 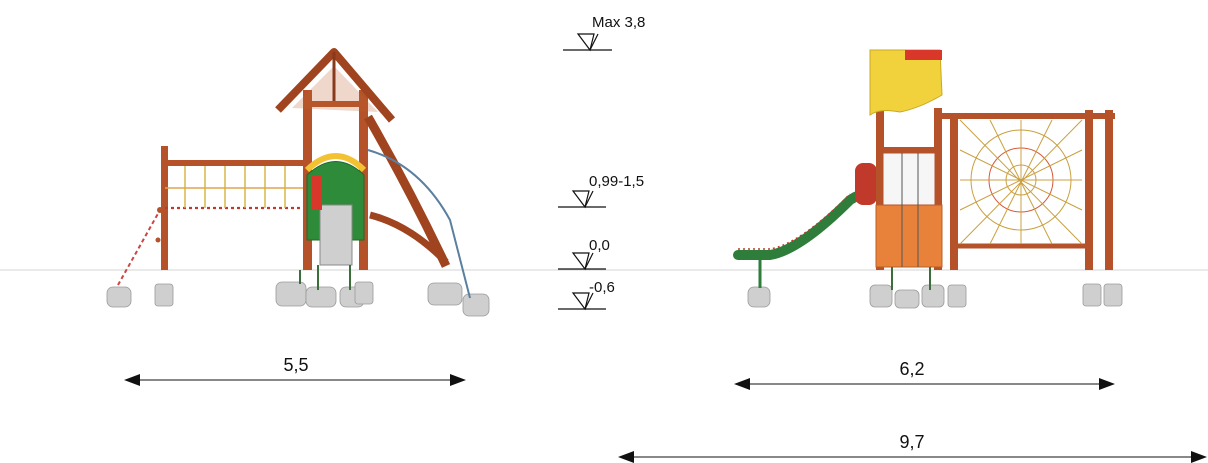 What do you see at coordinates (618, 22) in the screenshot?
I see `level-label-max: Max 3,8` at bounding box center [618, 22].